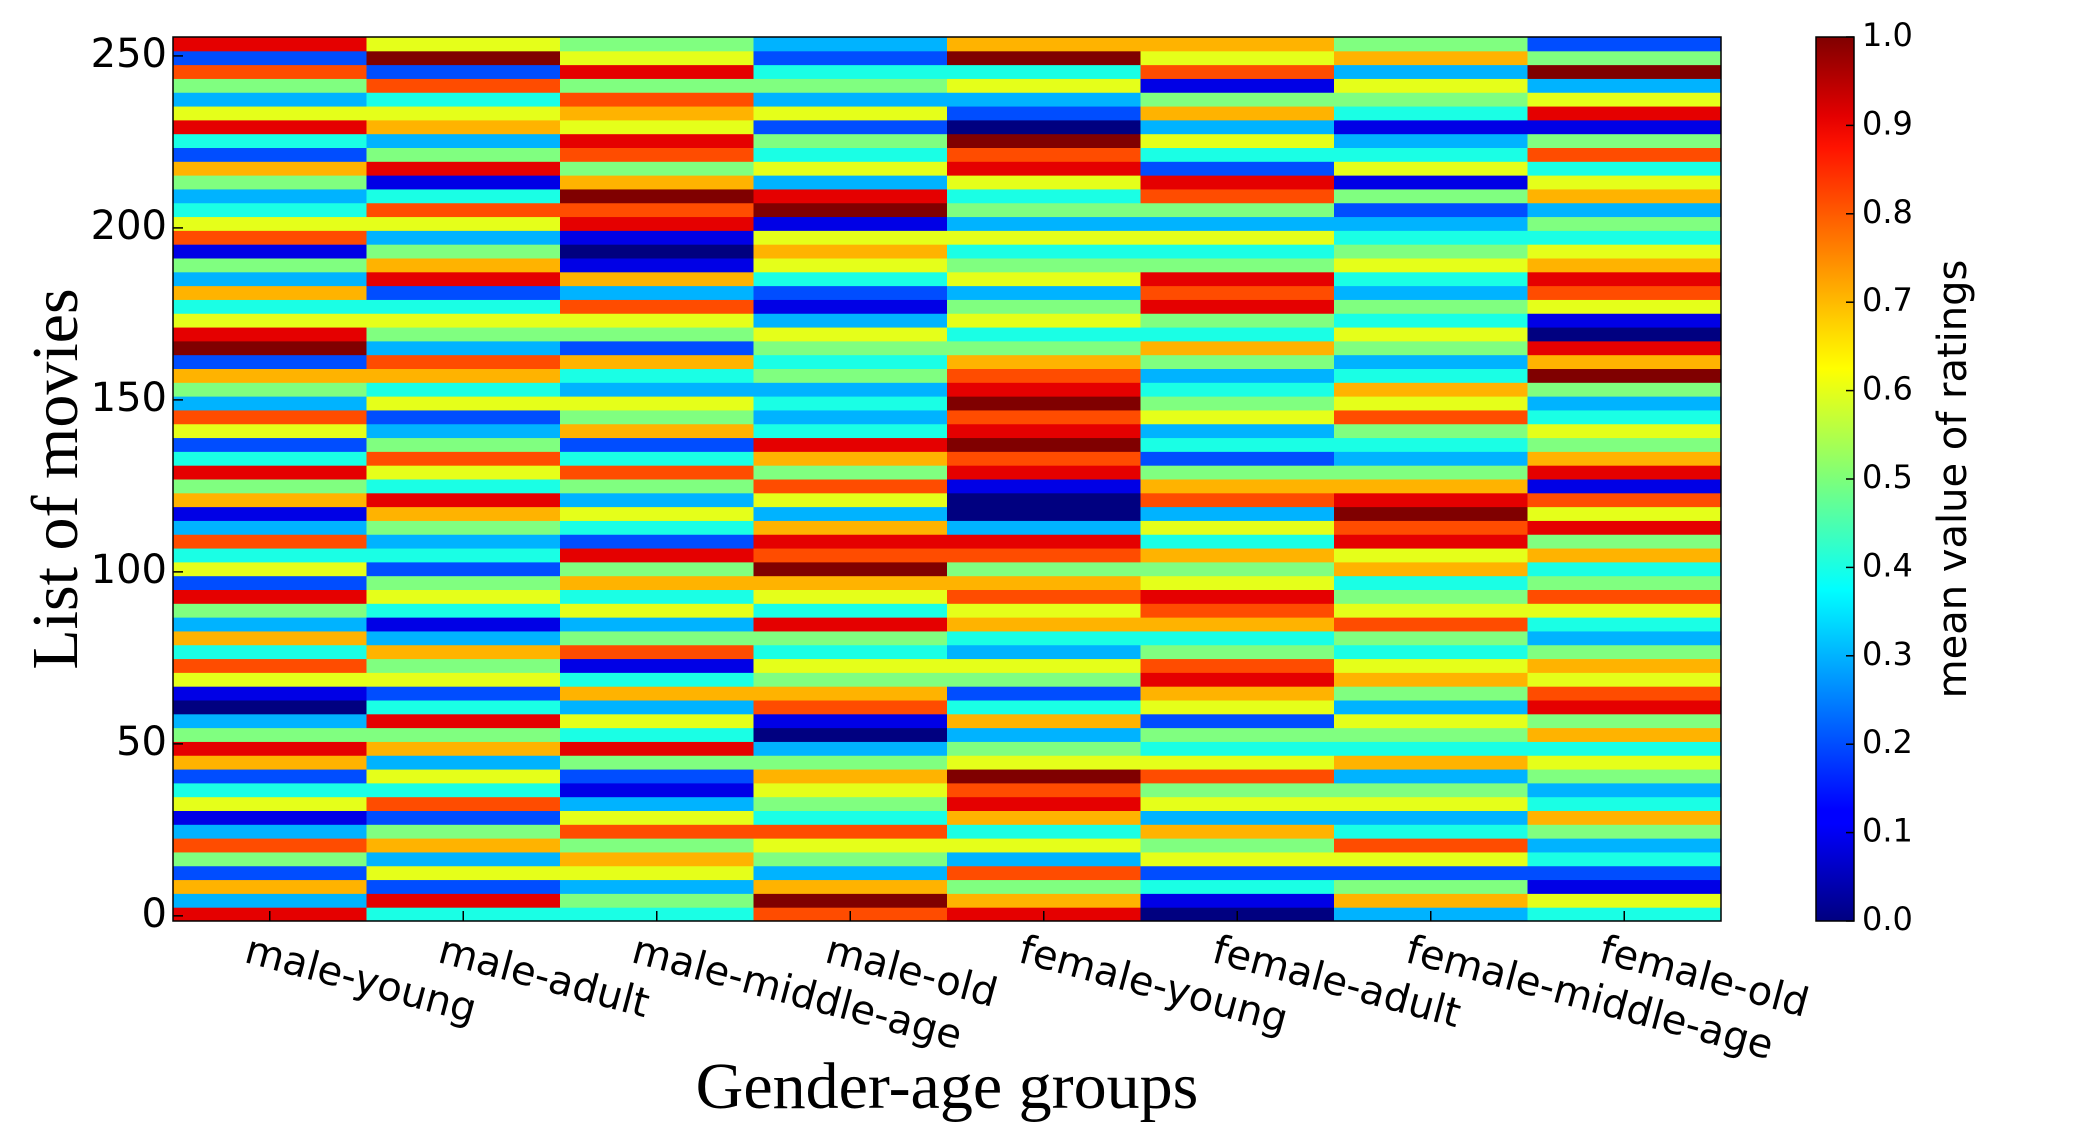  Describe the element at coordinates (947, 1086) in the screenshot. I see `x-axis-label: Gender-age groups` at that location.